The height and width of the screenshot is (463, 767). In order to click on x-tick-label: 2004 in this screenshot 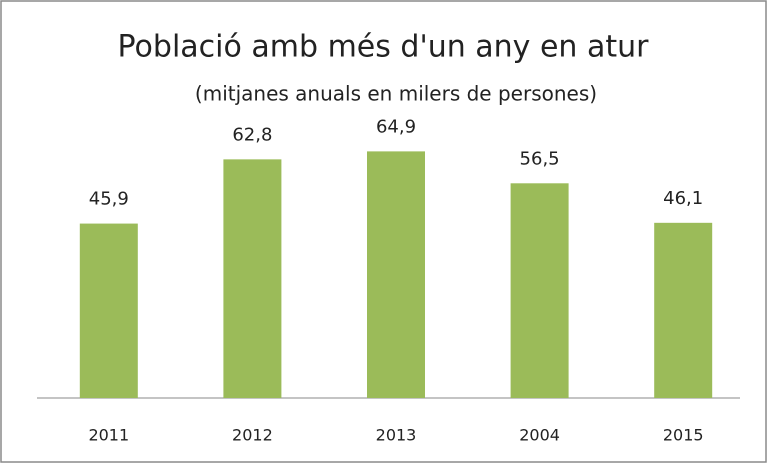, I will do `click(539, 435)`.